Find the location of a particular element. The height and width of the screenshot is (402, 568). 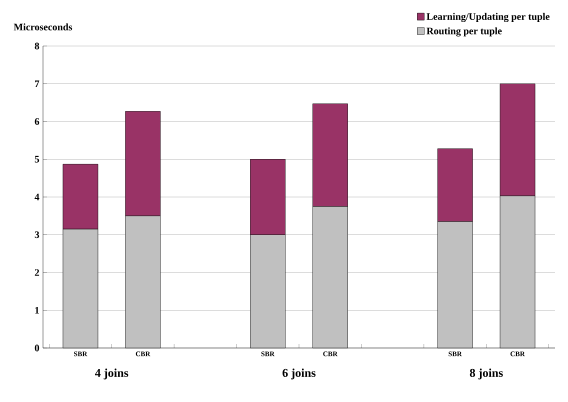

y-tick-label: 2 is located at coordinates (37, 272).